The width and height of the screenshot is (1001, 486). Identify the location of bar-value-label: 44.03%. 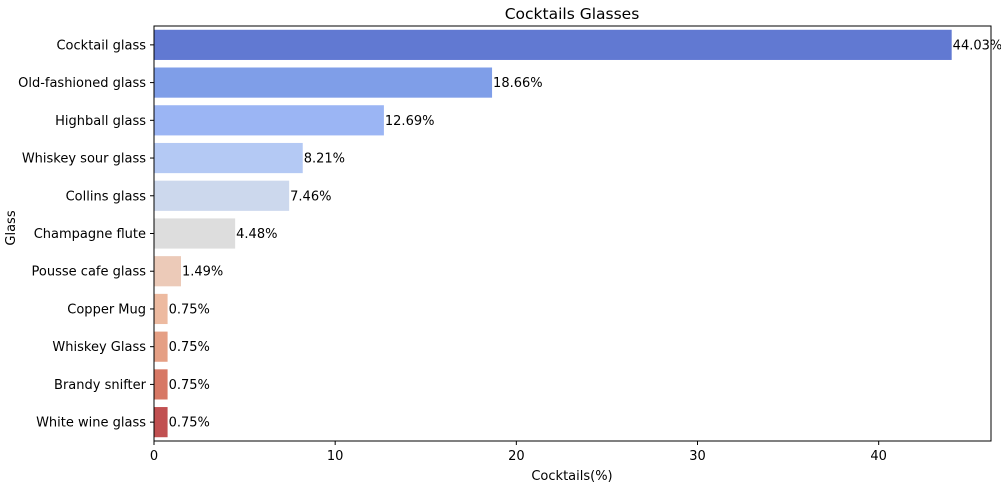
(977, 45).